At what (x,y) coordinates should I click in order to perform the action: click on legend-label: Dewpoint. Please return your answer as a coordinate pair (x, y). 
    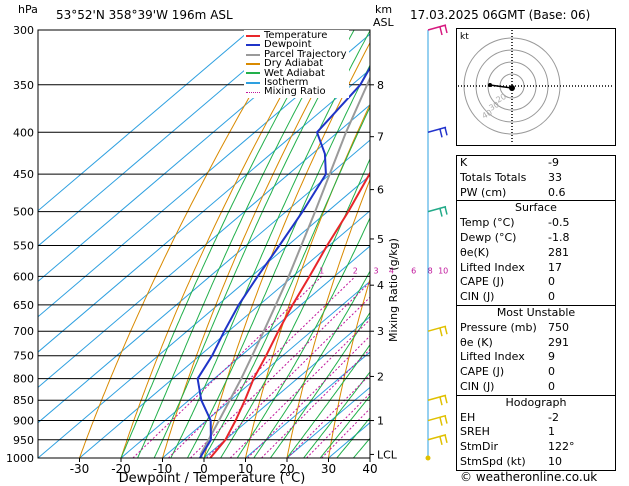
    Looking at the image, I should click on (288, 45).